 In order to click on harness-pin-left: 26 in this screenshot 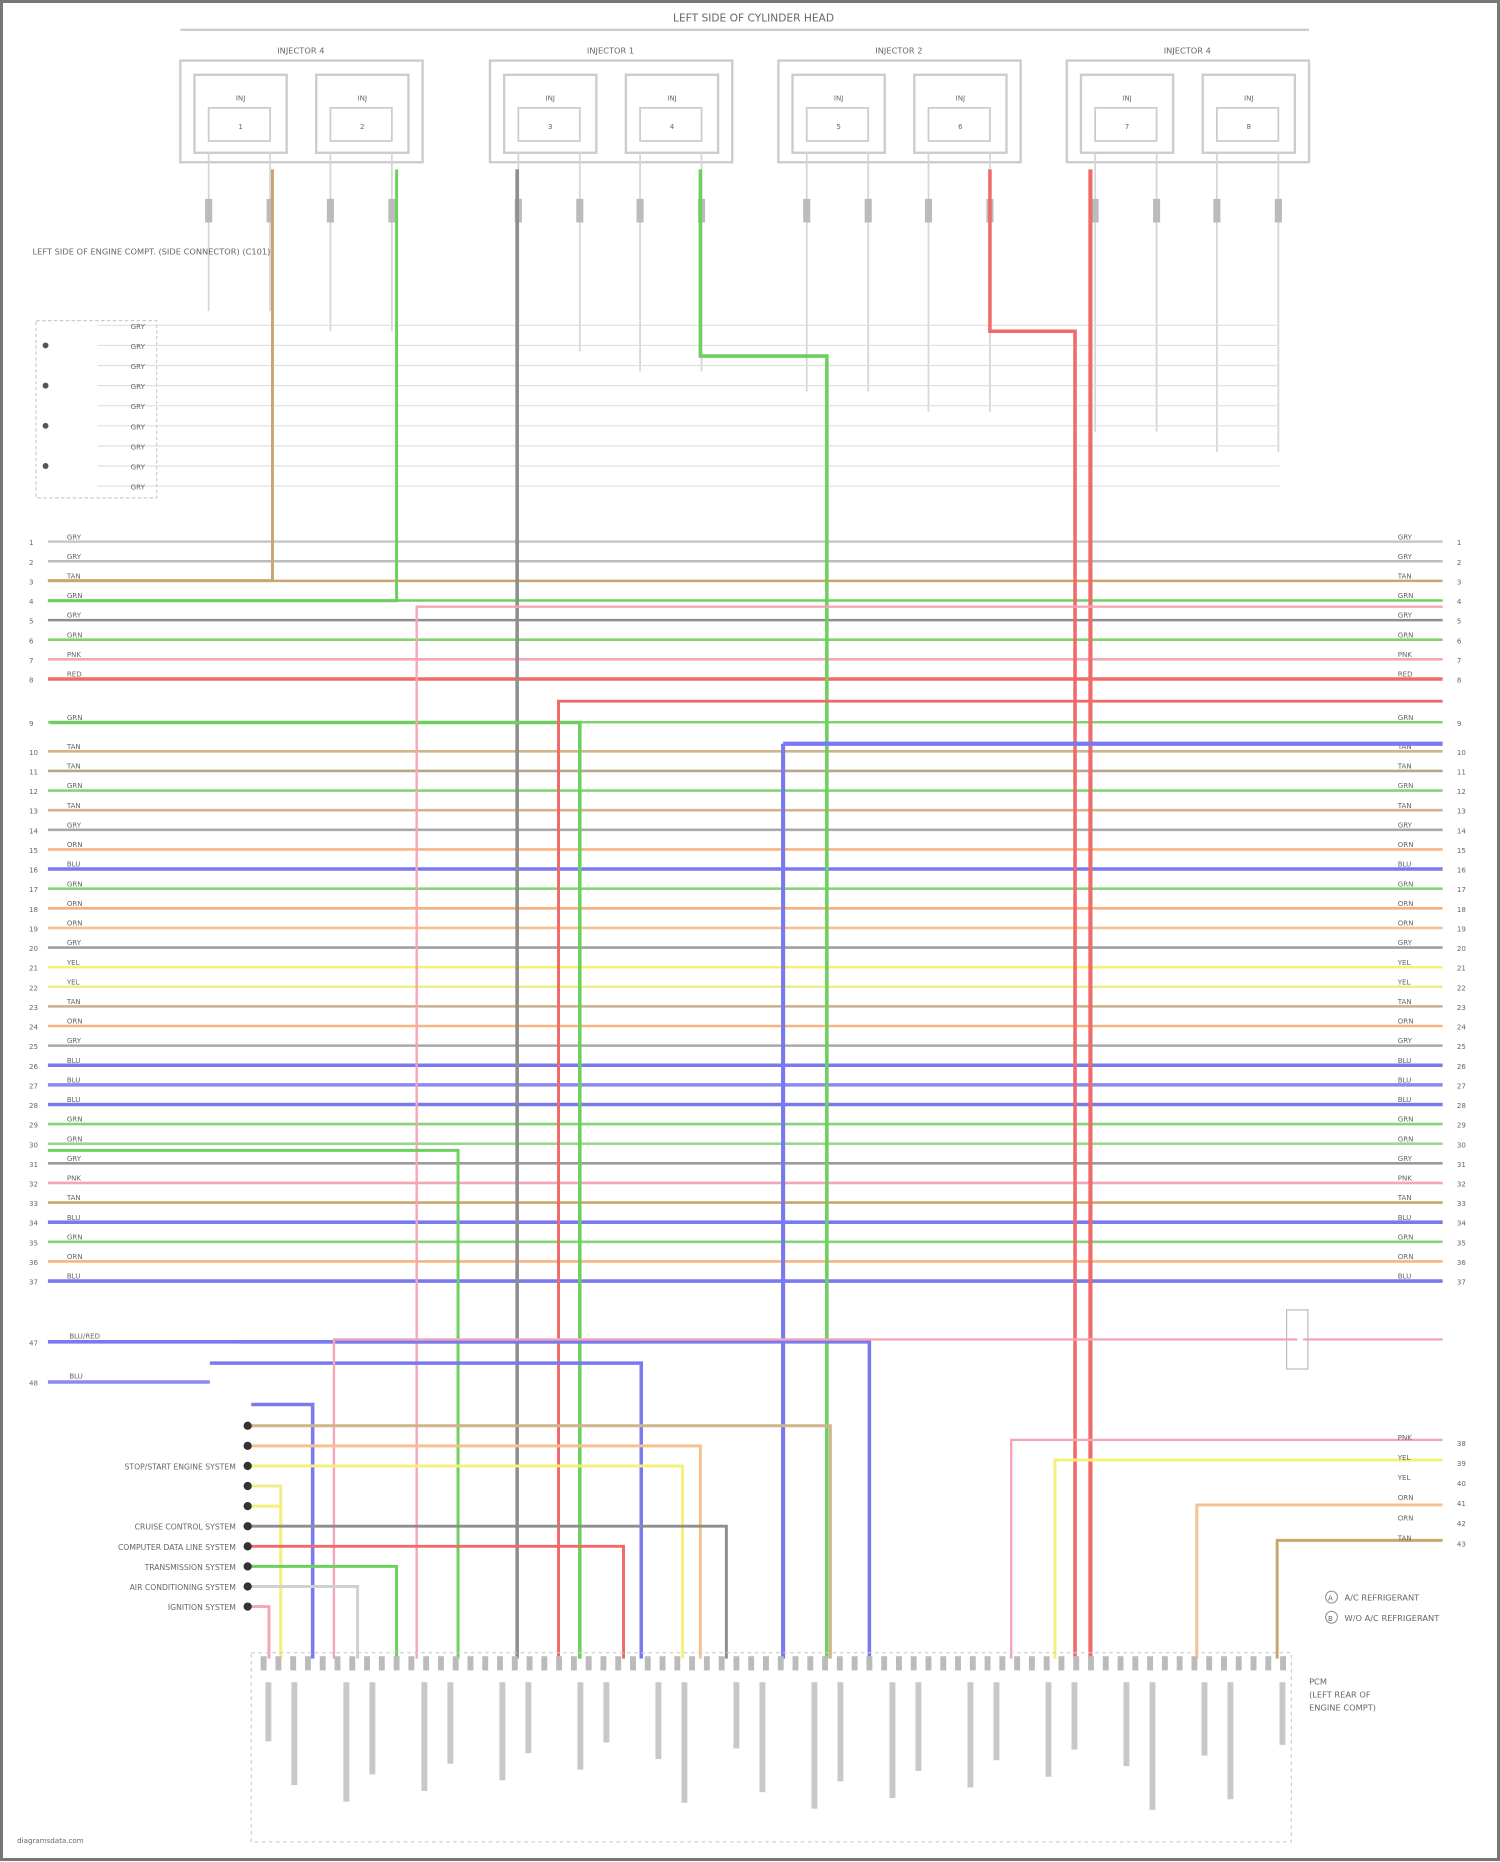, I will do `click(34, 1066)`.